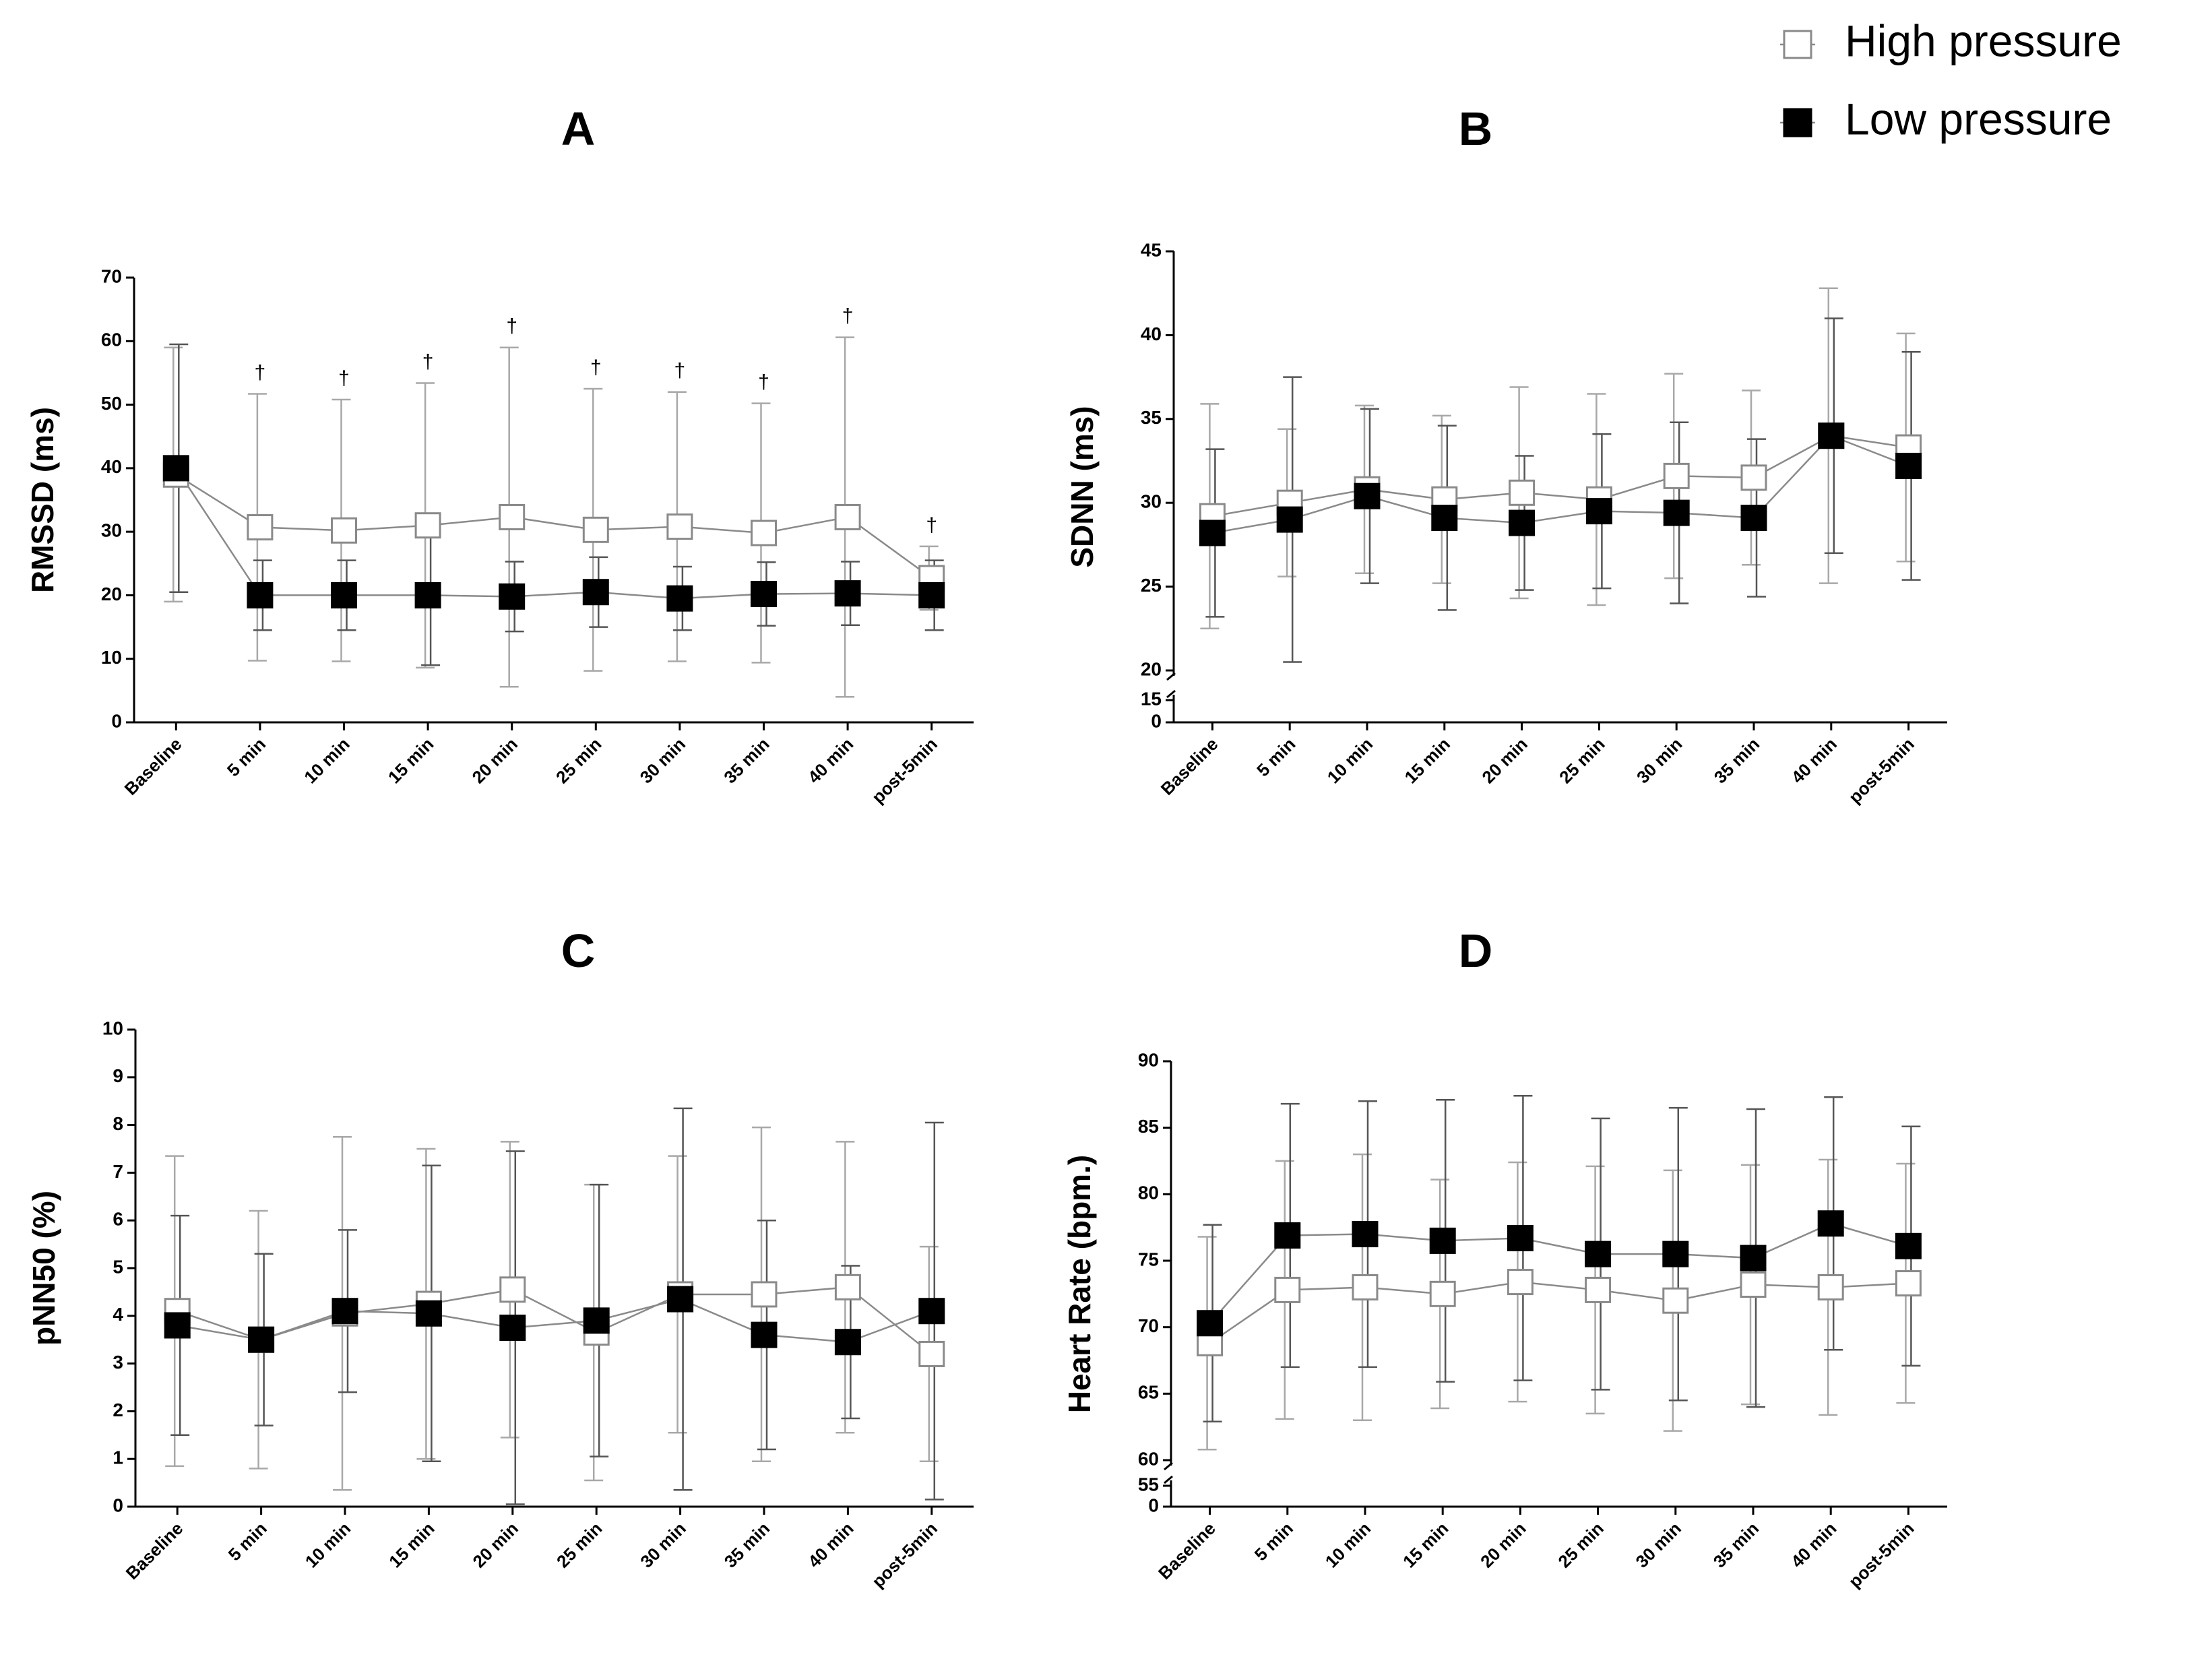  I want to click on y-tick-label: 60, so click(1148, 1458).